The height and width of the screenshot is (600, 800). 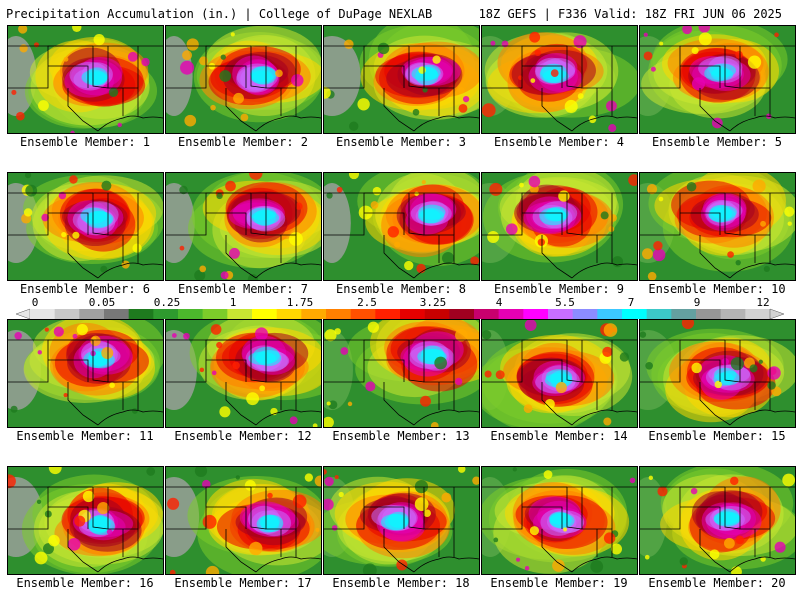 What do you see at coordinates (243, 583) in the screenshot?
I see `ensemble-member-label: Ensemble Member: 17` at bounding box center [243, 583].